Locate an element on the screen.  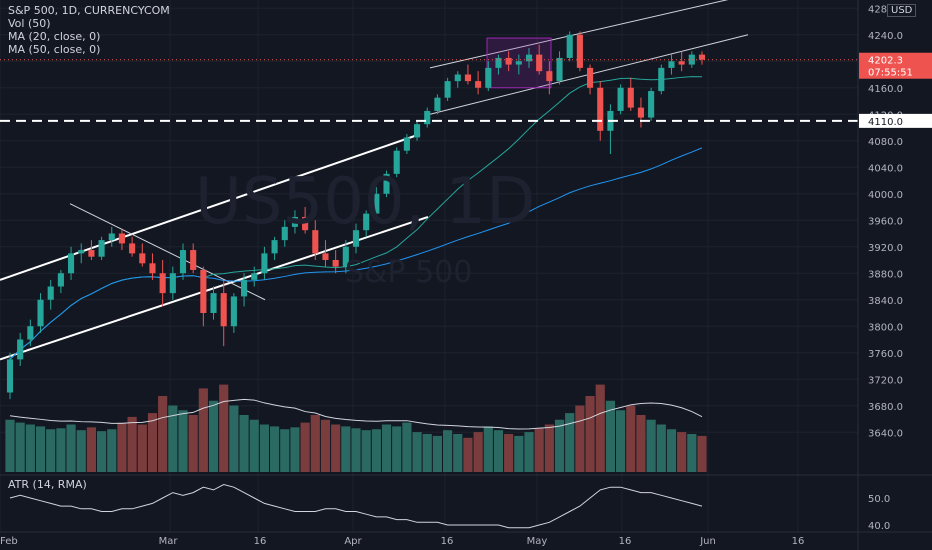
ma50-indicator: MA (50, close, 0) is located at coordinates (54, 49).